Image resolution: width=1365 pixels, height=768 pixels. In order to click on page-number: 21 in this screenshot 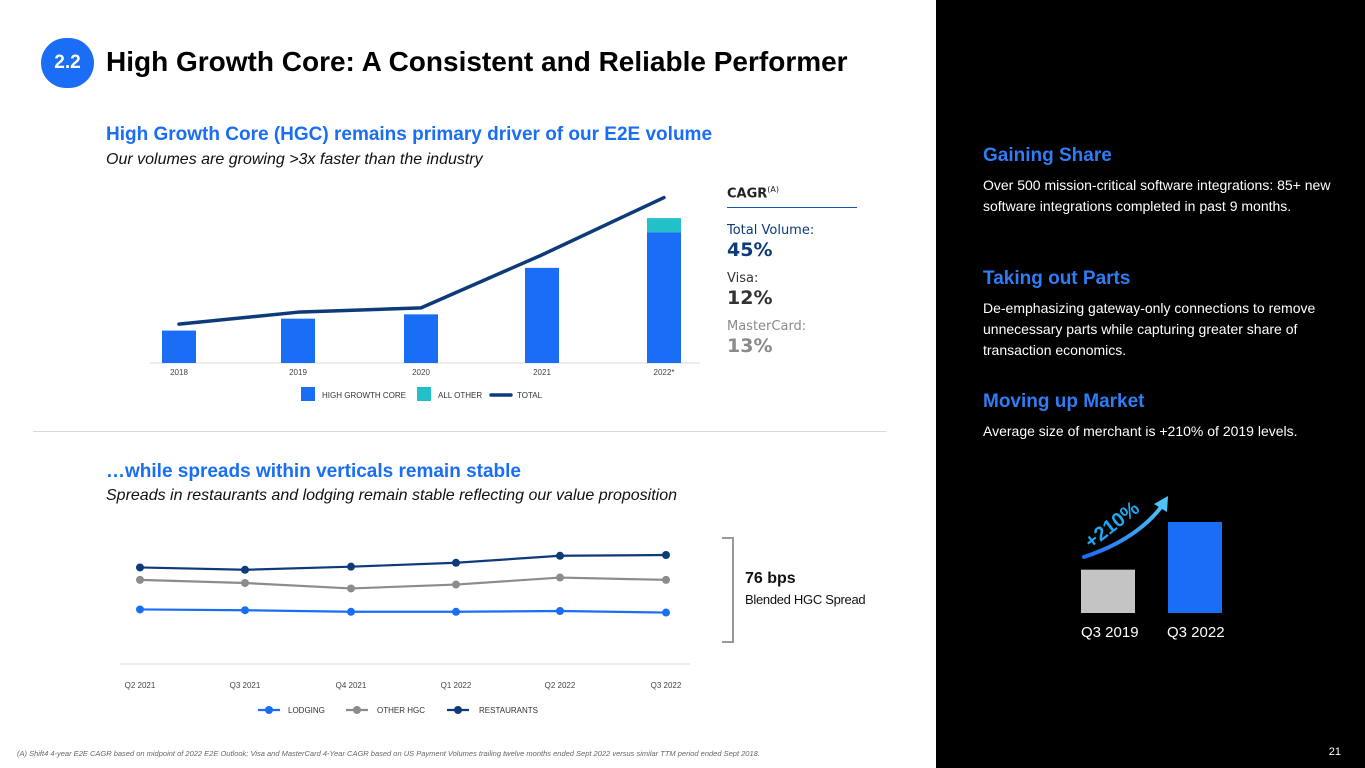, I will do `click(1334, 752)`.